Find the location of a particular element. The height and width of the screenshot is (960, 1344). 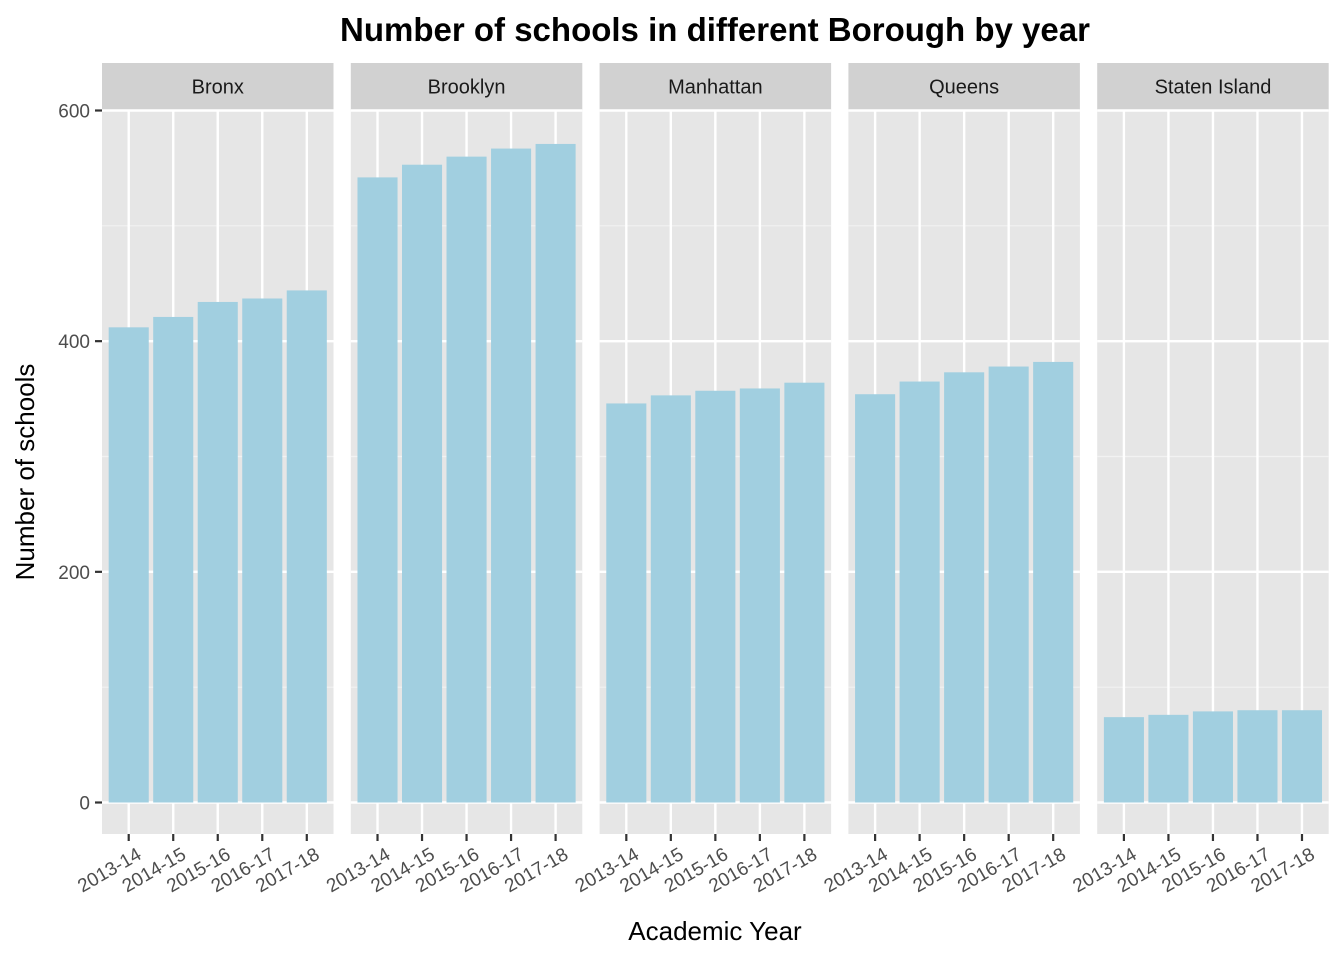

y-axis: 0 200 400 600 is located at coordinates (80, 458).